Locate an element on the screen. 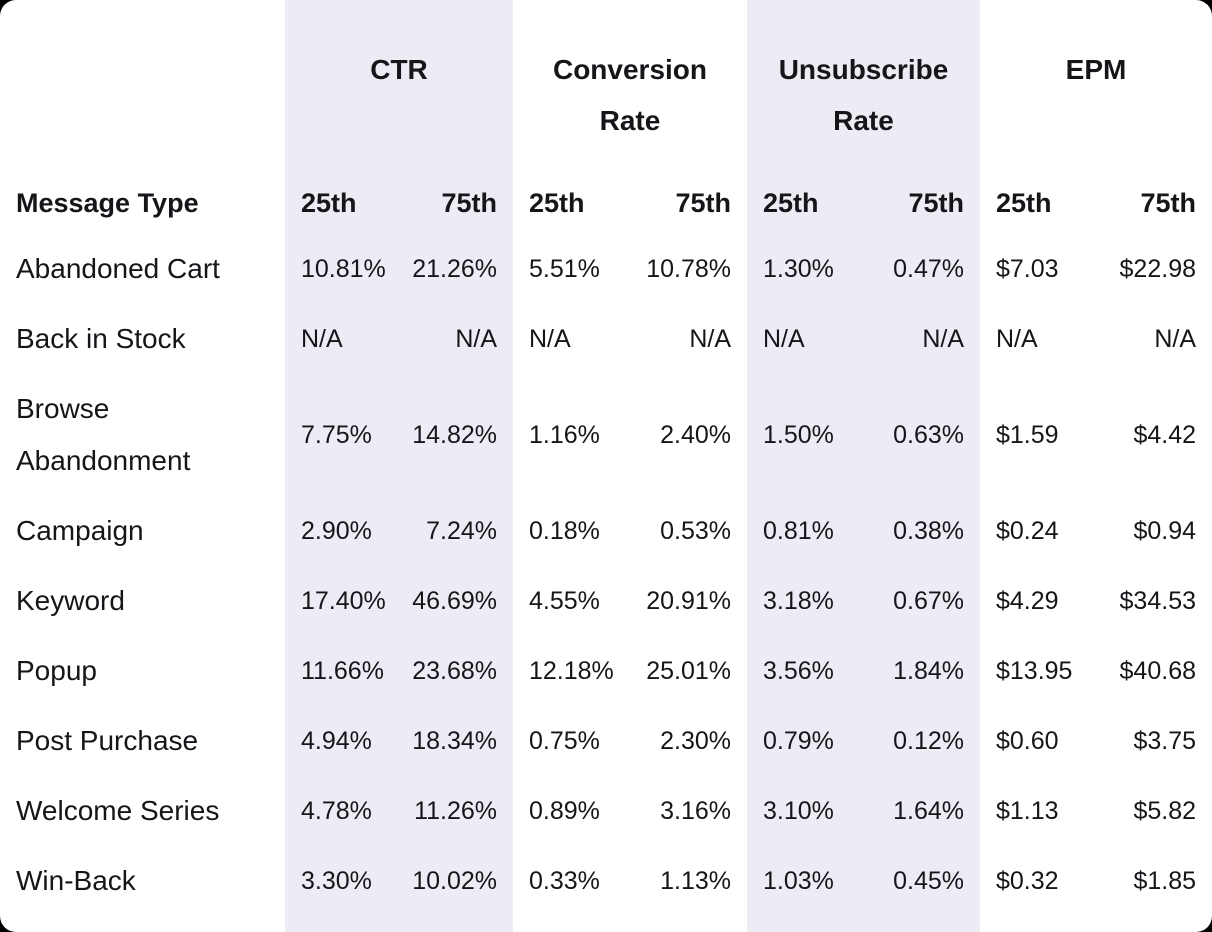  value-conversion-rate-75th: 0.53% is located at coordinates (695, 530).